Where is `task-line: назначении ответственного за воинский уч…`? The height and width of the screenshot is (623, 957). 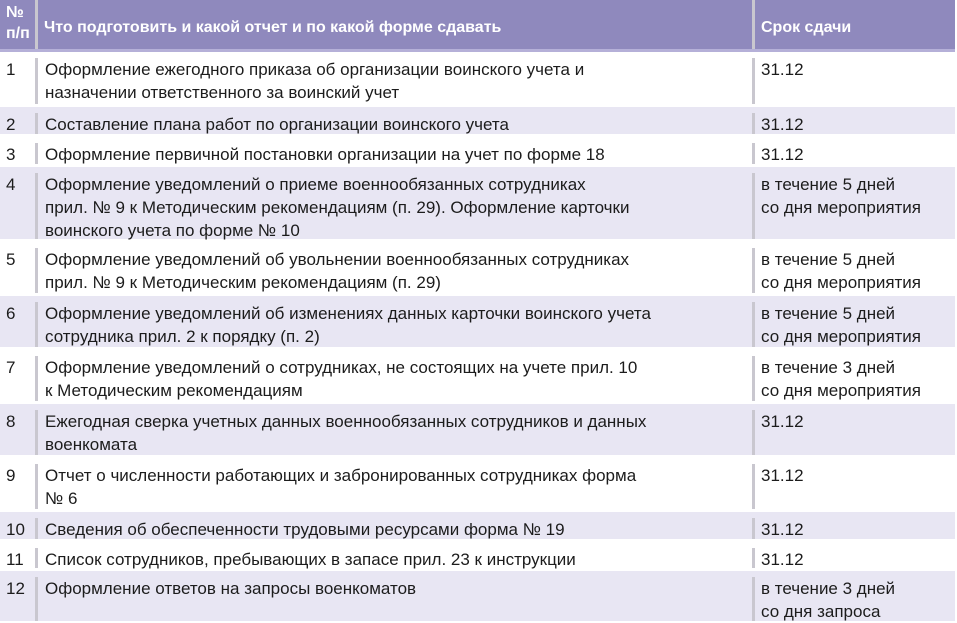
task-line: назначении ответственного за воинский уч… is located at coordinates (222, 92).